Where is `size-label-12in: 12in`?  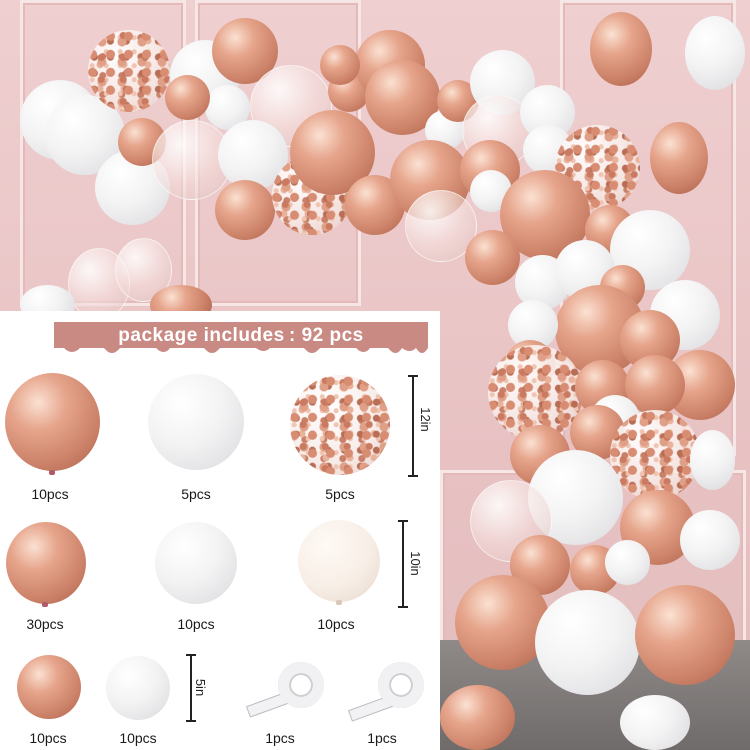
size-label-12in: 12in is located at coordinates (425, 419).